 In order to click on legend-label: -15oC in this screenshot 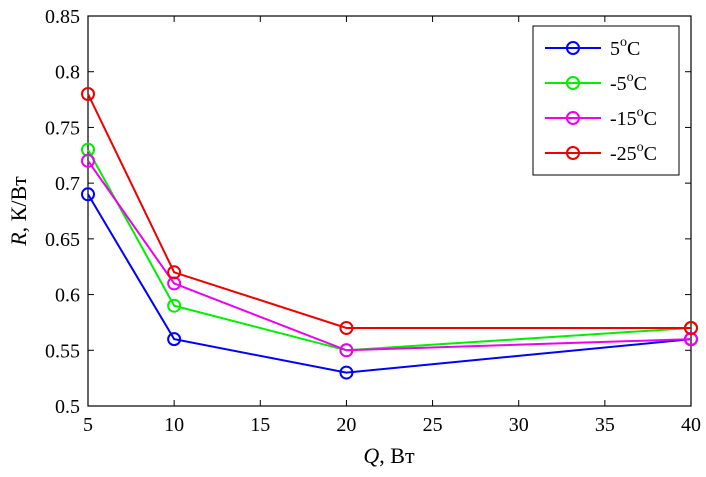, I will do `click(633, 117)`.